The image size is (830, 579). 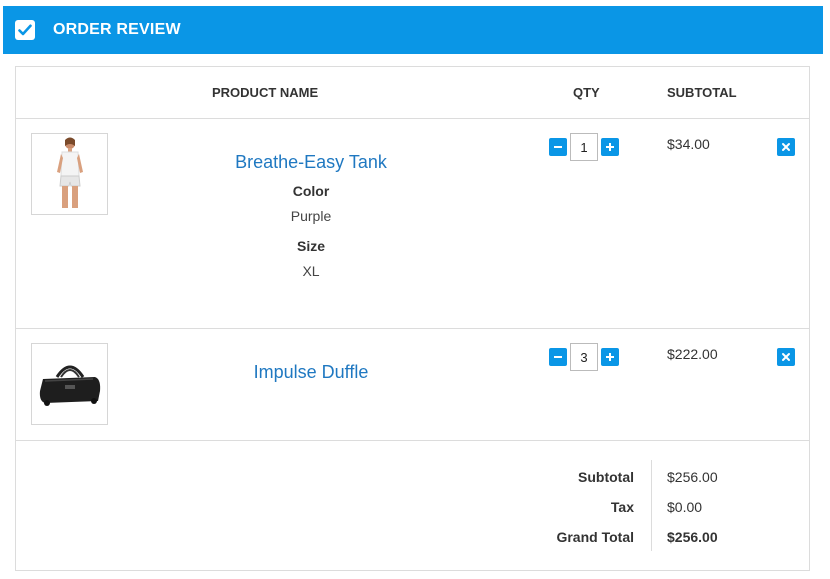 What do you see at coordinates (622, 507) in the screenshot?
I see `tax-label: Tax` at bounding box center [622, 507].